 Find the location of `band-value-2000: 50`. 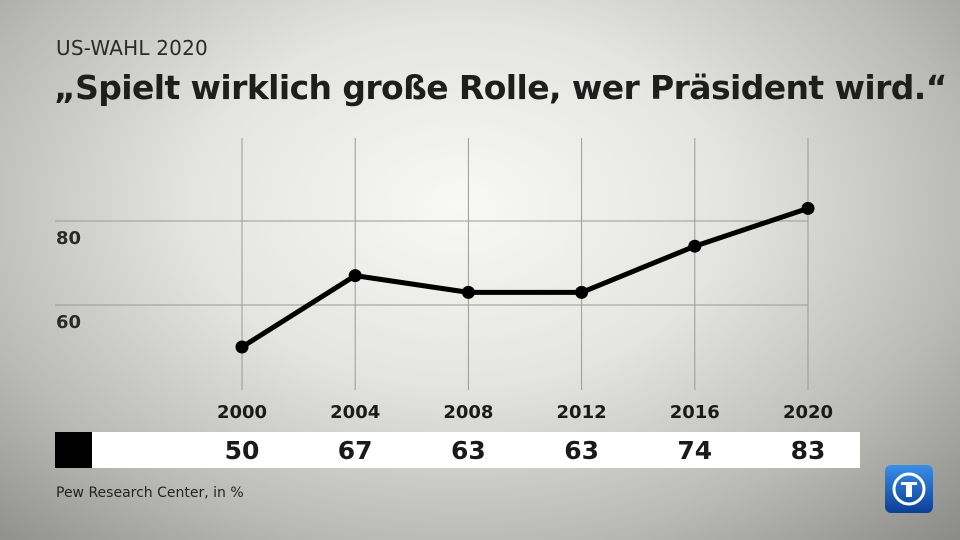

band-value-2000: 50 is located at coordinates (242, 450).